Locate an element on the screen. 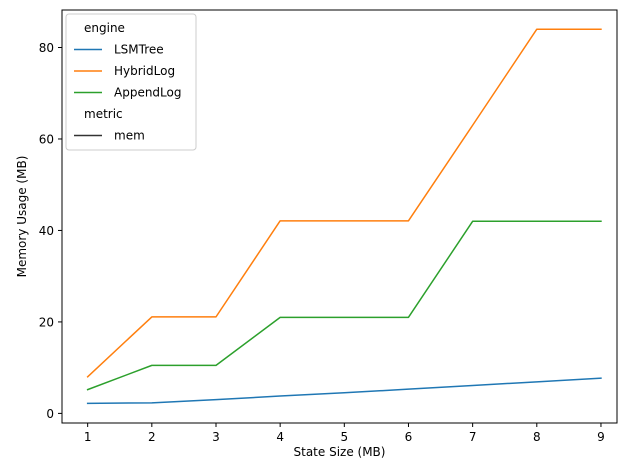  x-tick-label: 2 is located at coordinates (152, 437).